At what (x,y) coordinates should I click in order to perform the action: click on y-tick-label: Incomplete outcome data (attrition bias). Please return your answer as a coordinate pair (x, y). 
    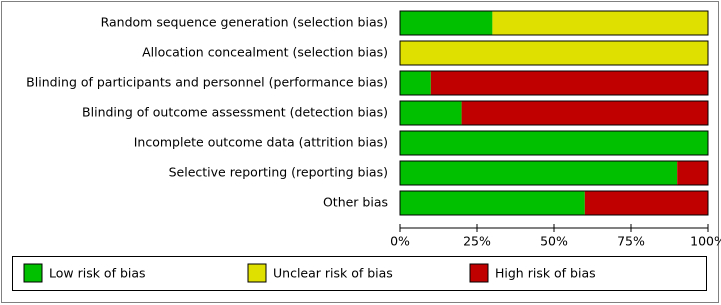
    Looking at the image, I should click on (261, 142).